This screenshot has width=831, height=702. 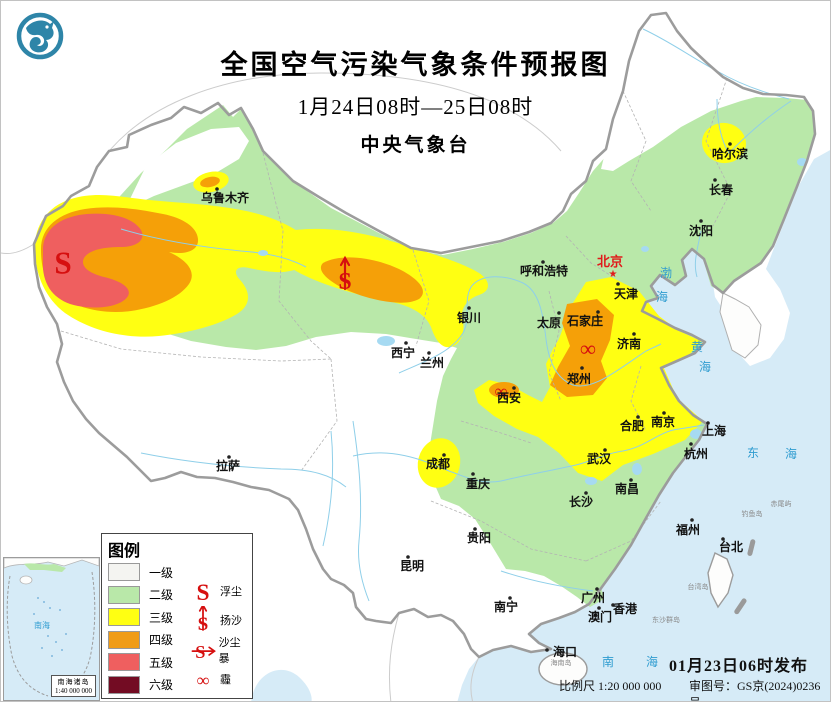 I want to click on city-label: 乌鲁木齐, so click(x=225, y=197).